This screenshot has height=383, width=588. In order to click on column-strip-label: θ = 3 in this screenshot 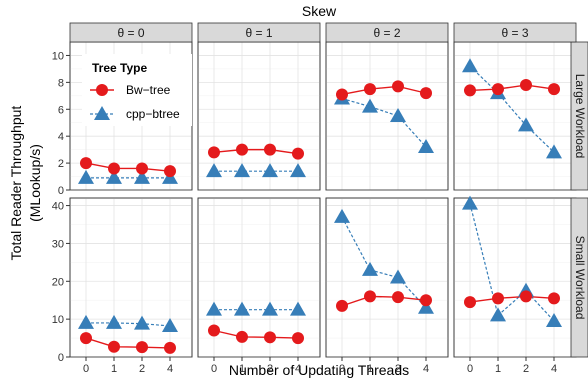, I will do `click(514, 33)`.